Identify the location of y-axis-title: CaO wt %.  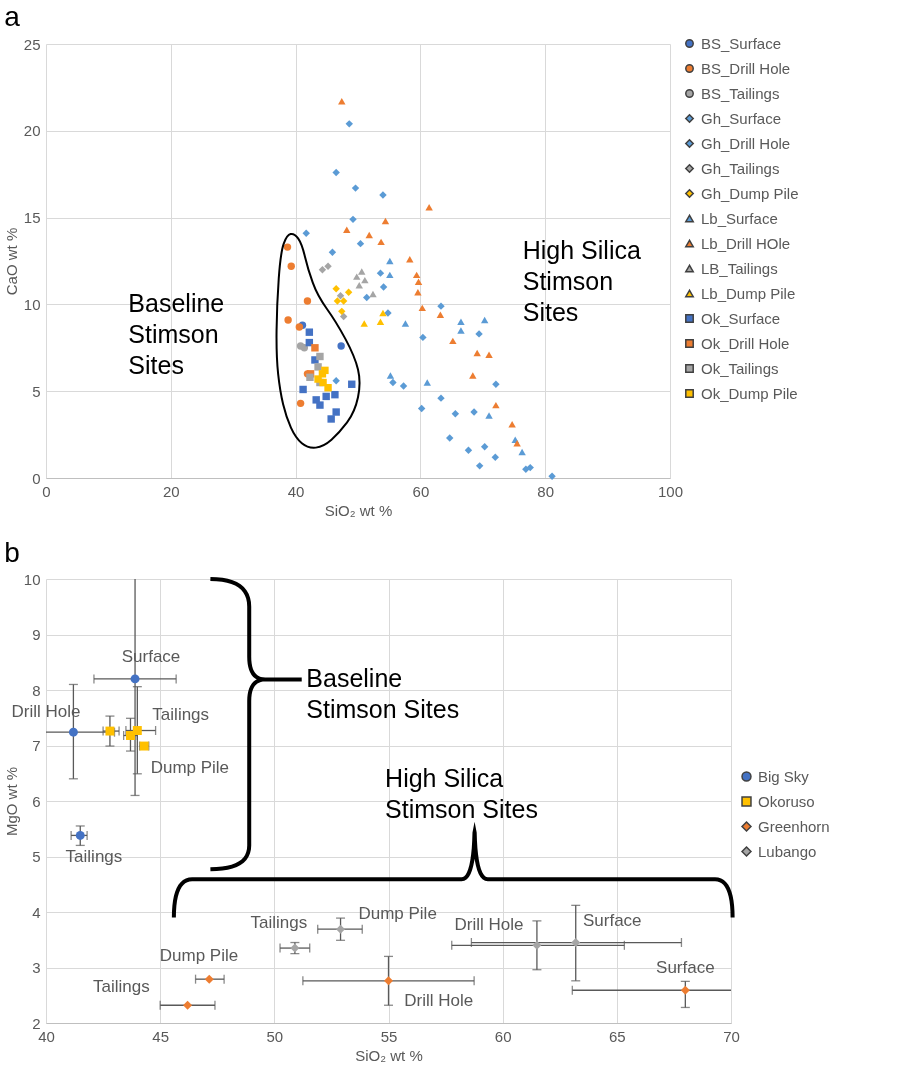
(11, 261).